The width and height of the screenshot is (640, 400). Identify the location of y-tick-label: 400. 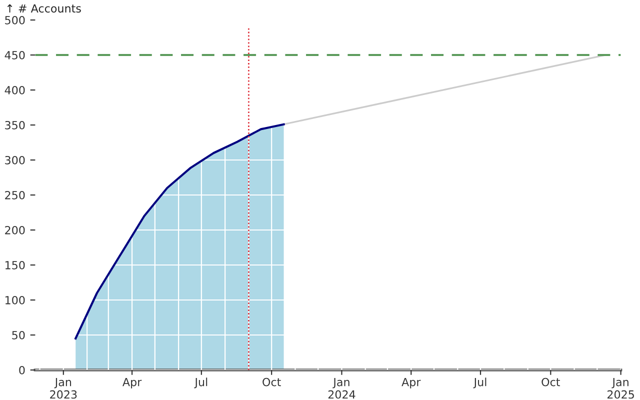
(14, 90).